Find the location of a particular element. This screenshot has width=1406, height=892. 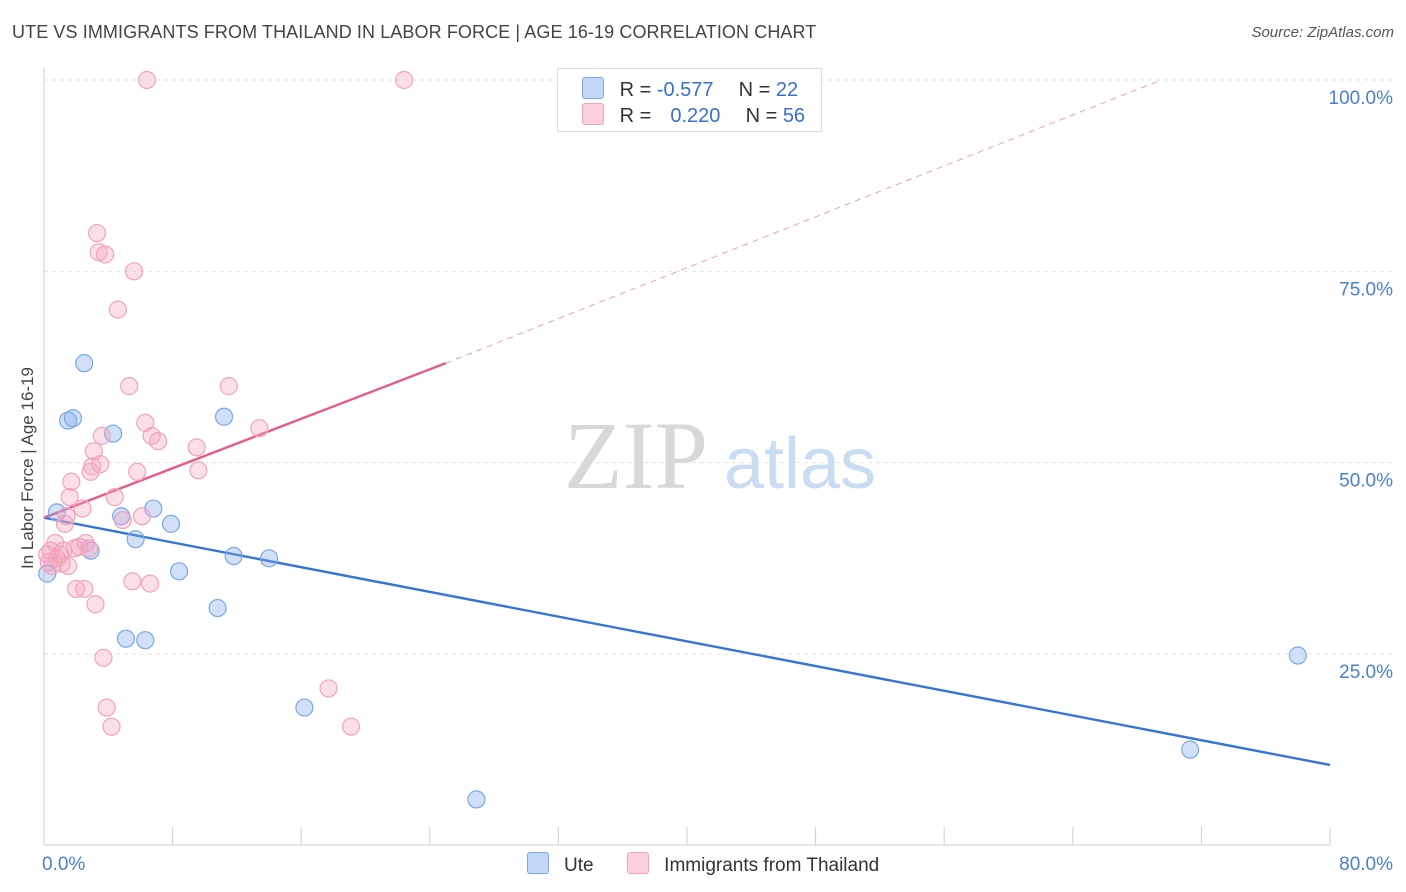

y-tick-label: 100.0% is located at coordinates (1361, 98).